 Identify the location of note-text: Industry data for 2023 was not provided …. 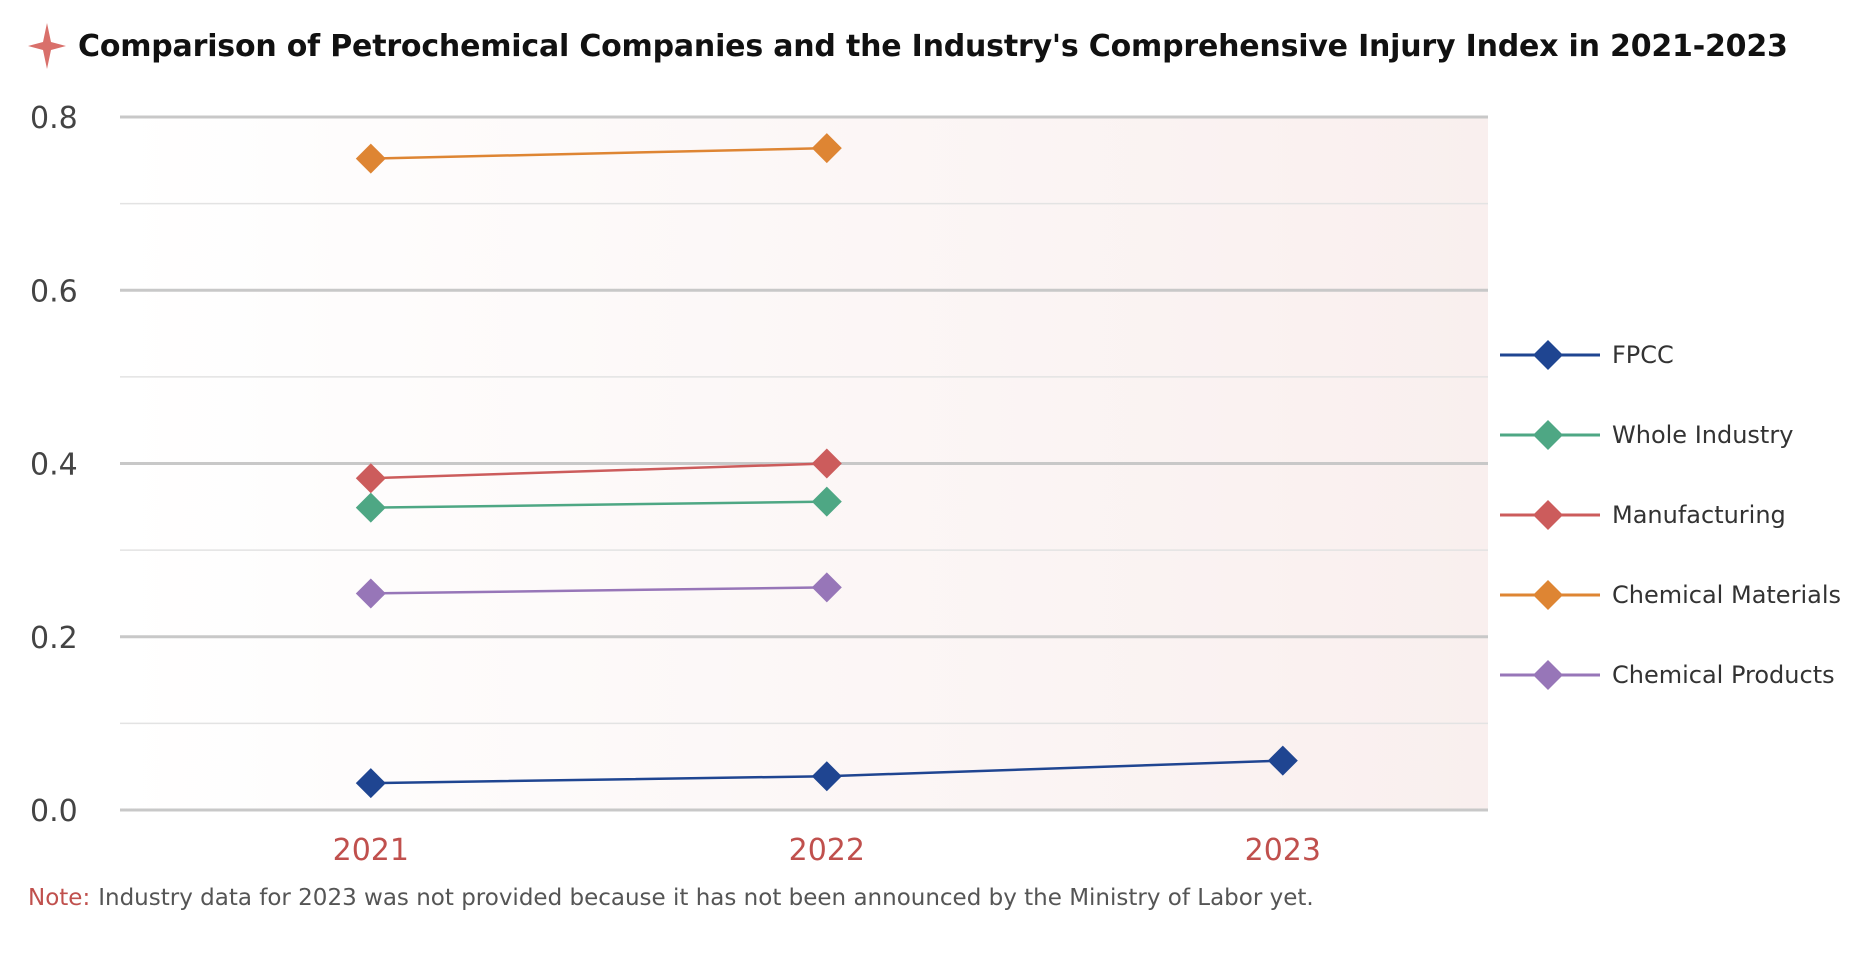
(706, 898).